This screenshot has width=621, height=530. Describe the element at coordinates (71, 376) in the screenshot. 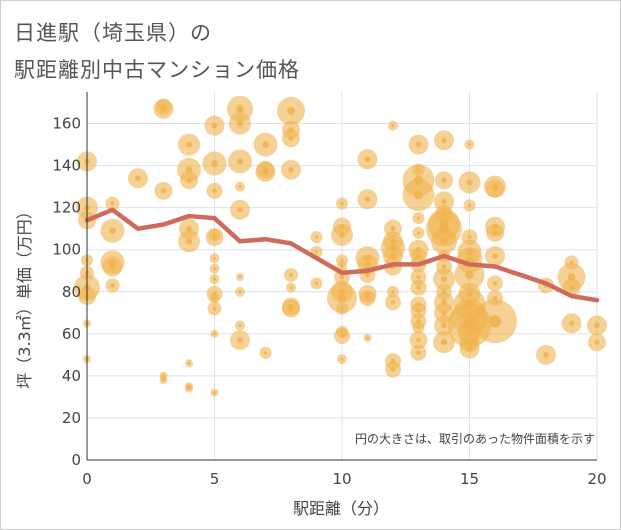

I see `y-tick-label: 40` at that location.